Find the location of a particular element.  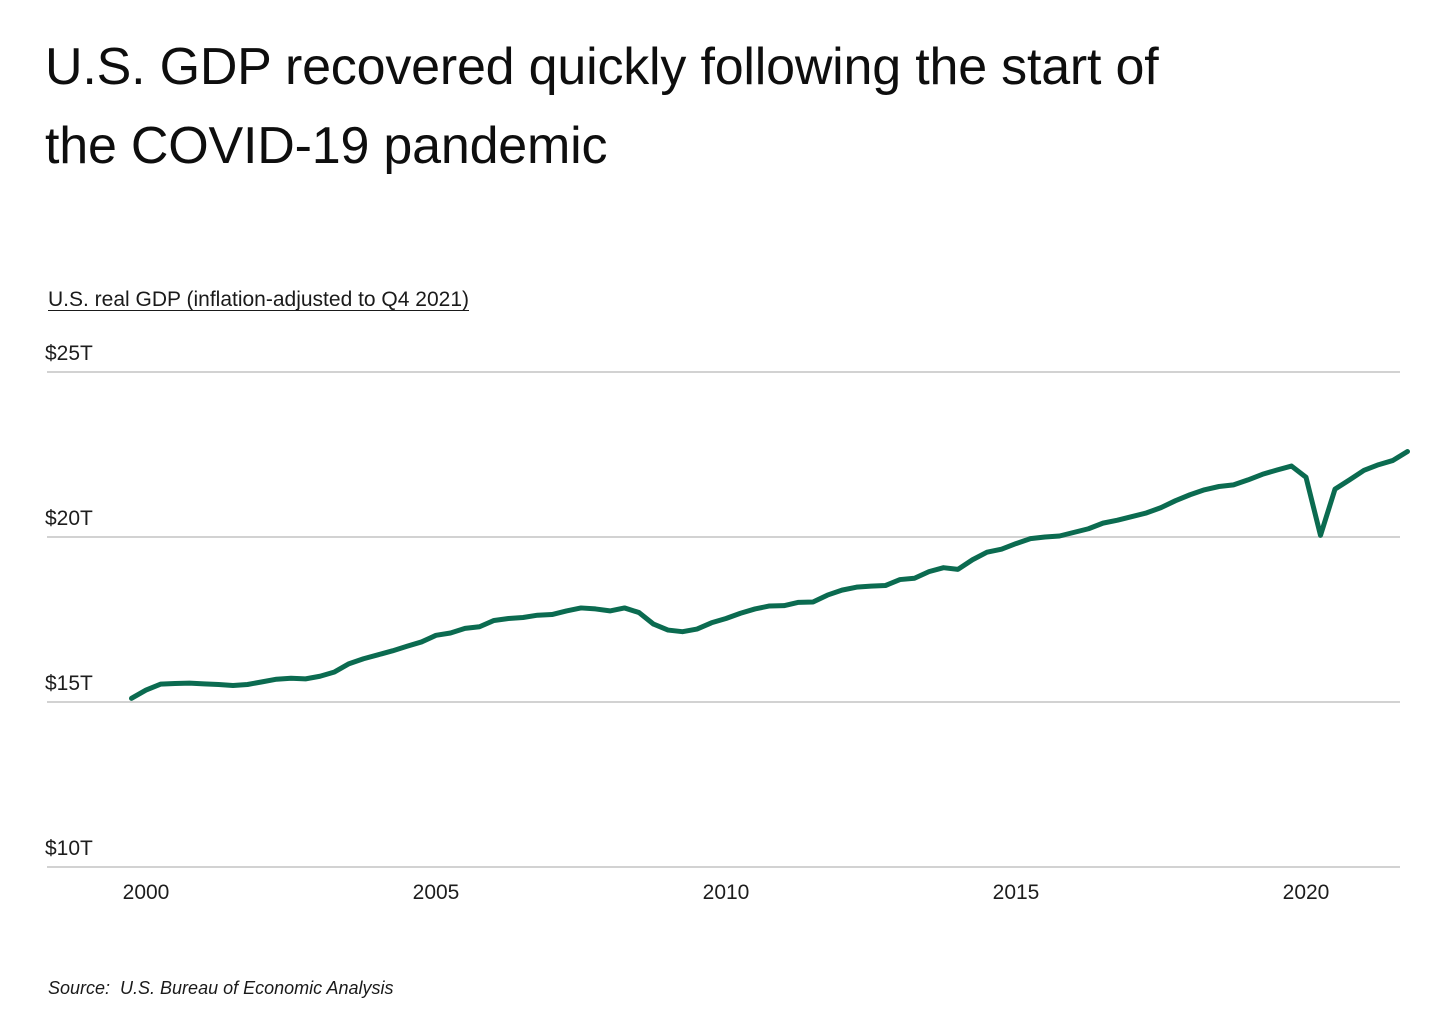

source-note: Source: U.S. Bureau of Economic Analysis is located at coordinates (221, 988).